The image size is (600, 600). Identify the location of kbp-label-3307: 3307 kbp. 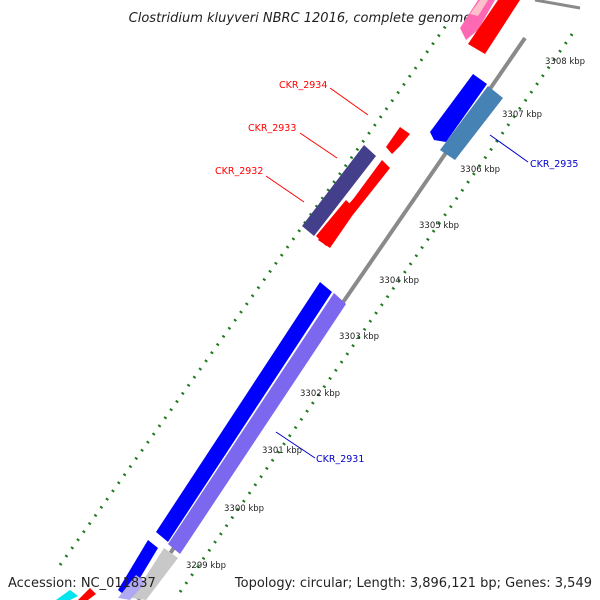
(522, 115).